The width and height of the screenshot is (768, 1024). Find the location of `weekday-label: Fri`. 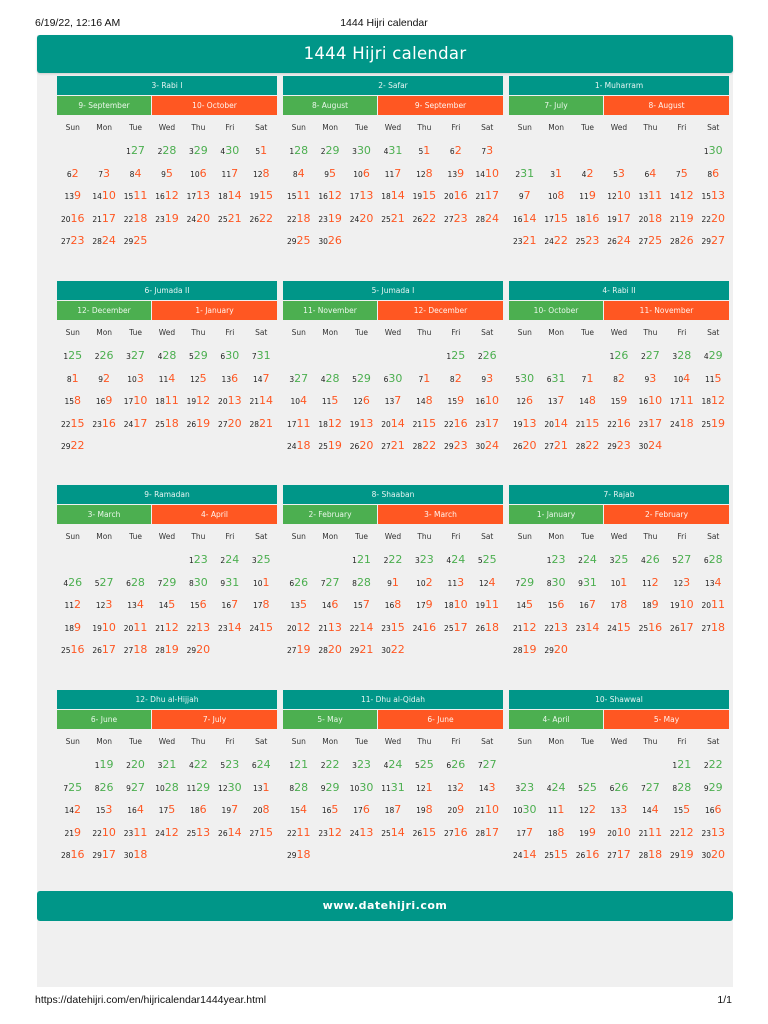

weekday-label: Fri is located at coordinates (682, 741).